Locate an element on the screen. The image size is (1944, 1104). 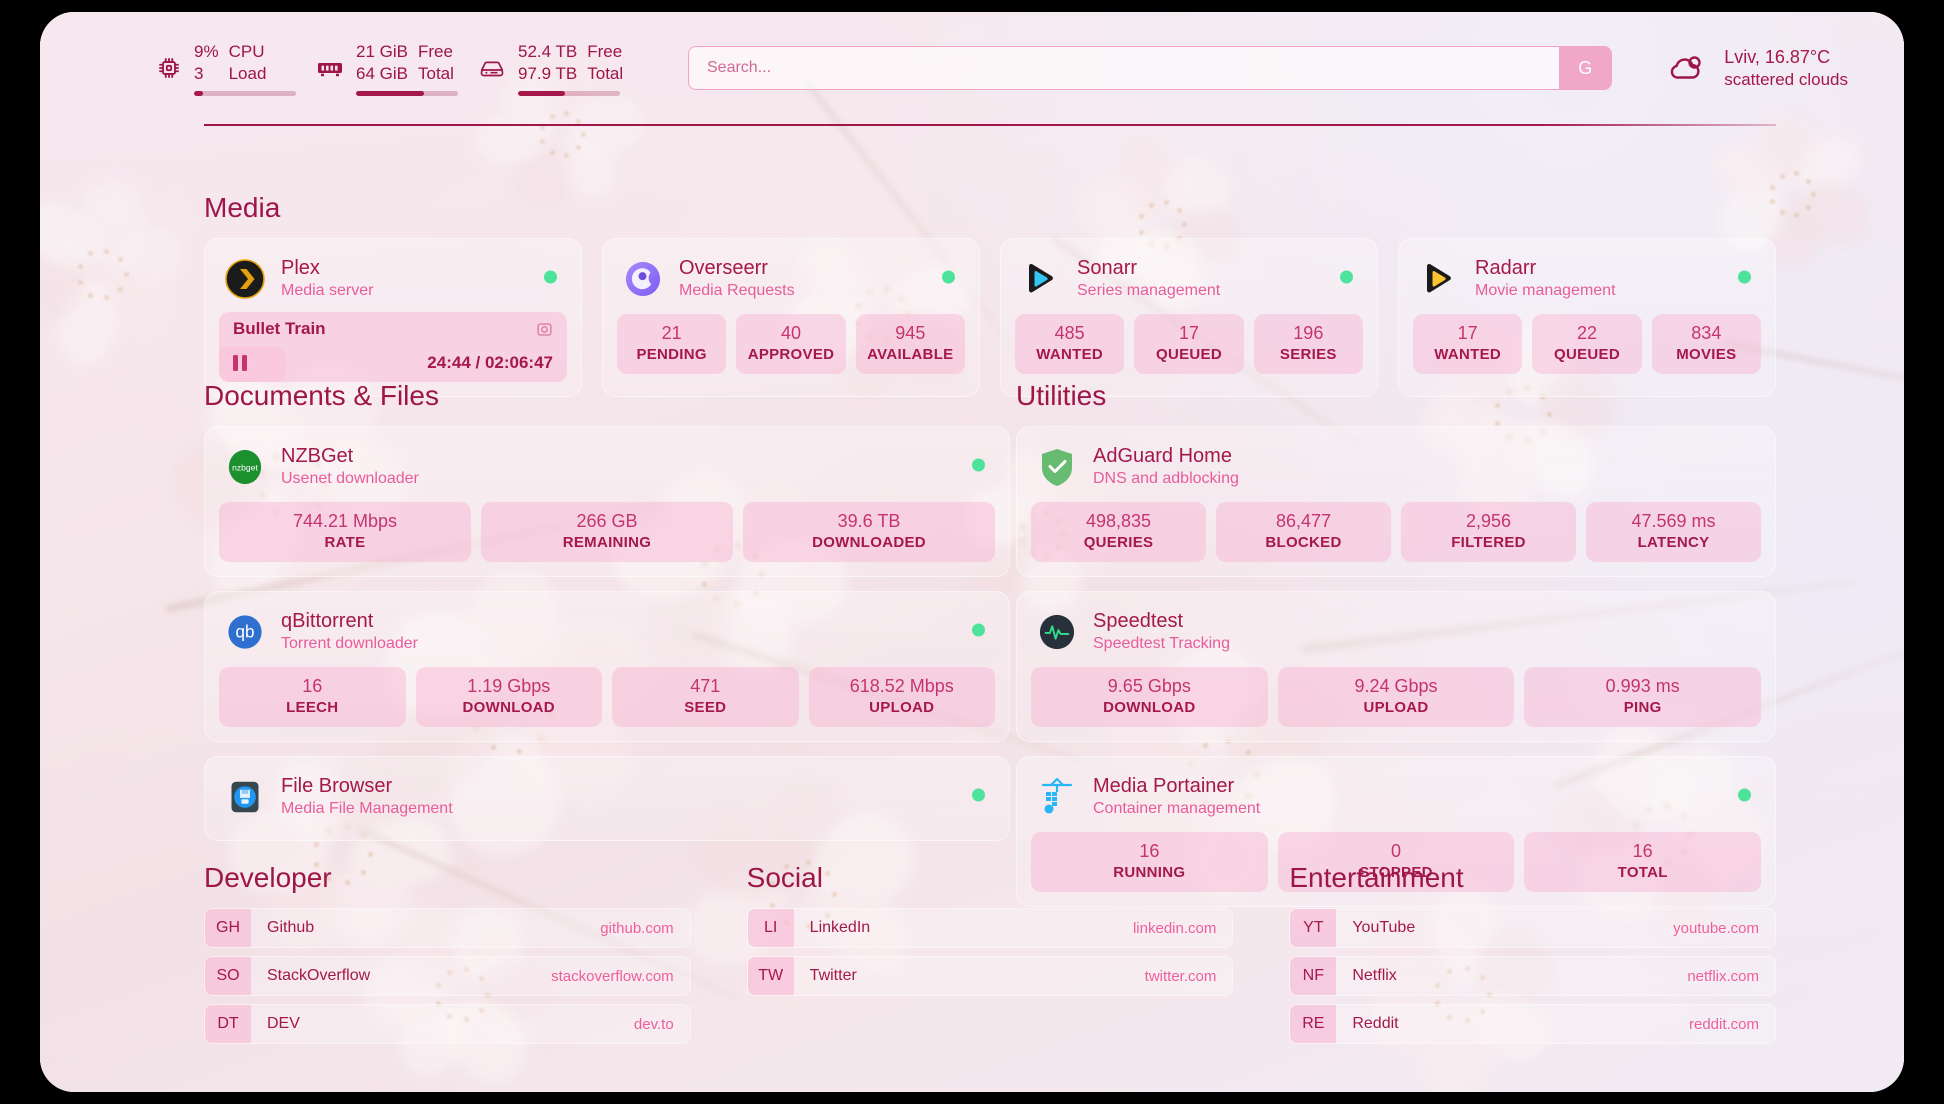
search-input is located at coordinates (1124, 68).